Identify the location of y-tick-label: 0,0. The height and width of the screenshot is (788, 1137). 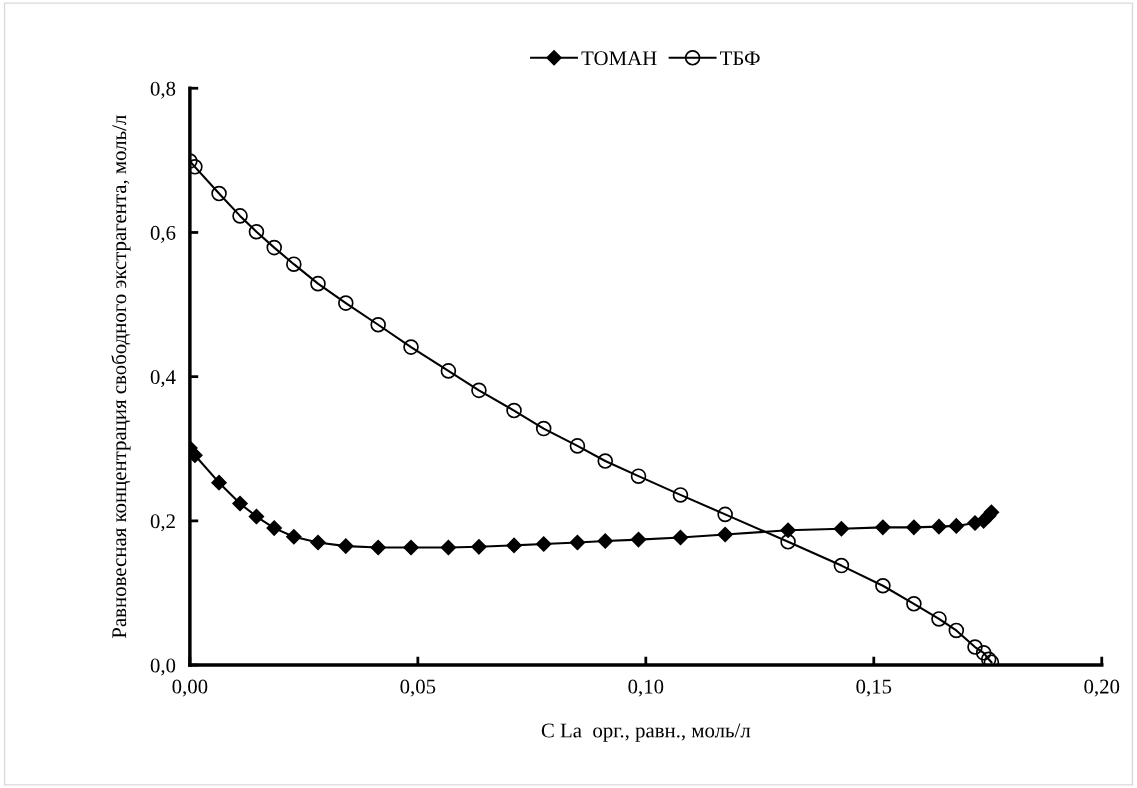
(163, 667).